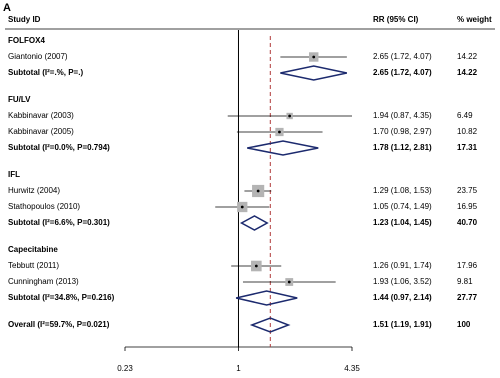 Image resolution: width=500 pixels, height=378 pixels. I want to click on header-rr: RR (95% CI), so click(396, 19).